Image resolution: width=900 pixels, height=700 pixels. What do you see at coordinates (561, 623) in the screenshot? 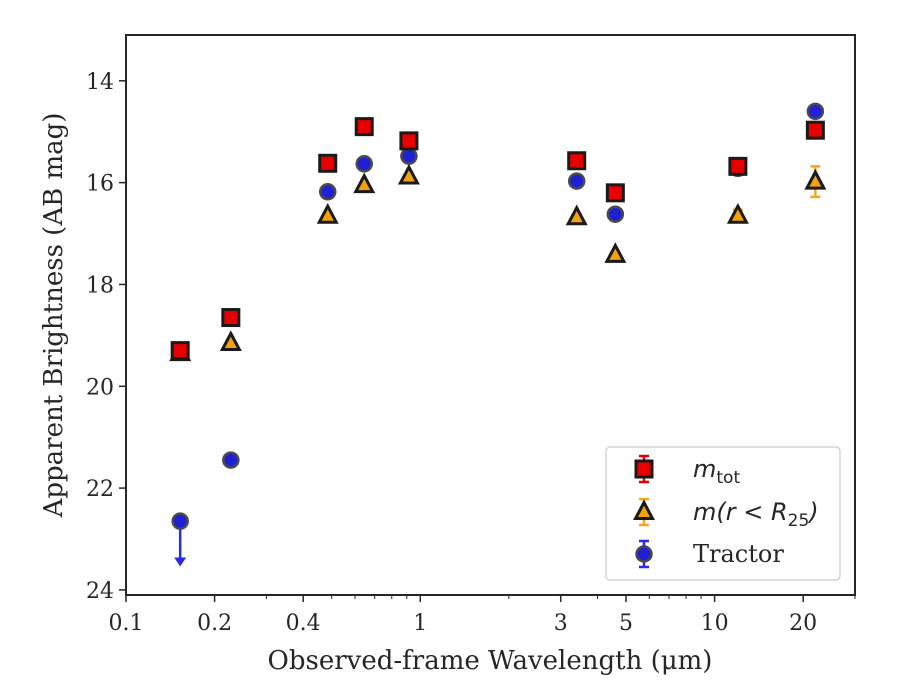
I see `x-tick-label: 3` at bounding box center [561, 623].